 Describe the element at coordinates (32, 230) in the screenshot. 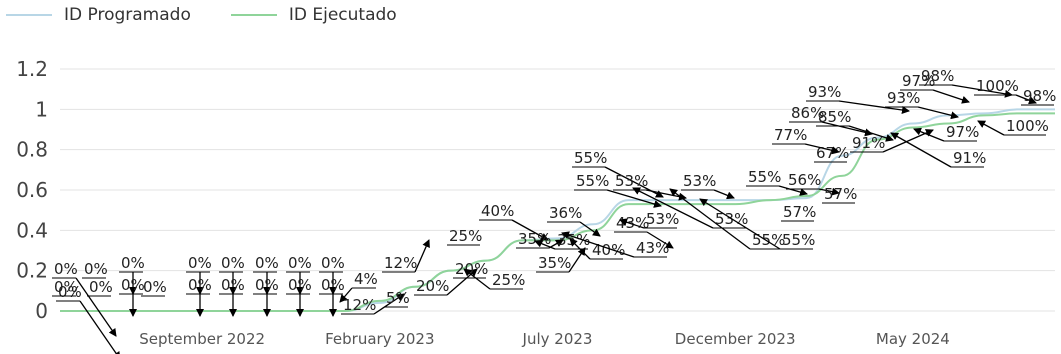

I see `y-tick-label: 0.4` at that location.